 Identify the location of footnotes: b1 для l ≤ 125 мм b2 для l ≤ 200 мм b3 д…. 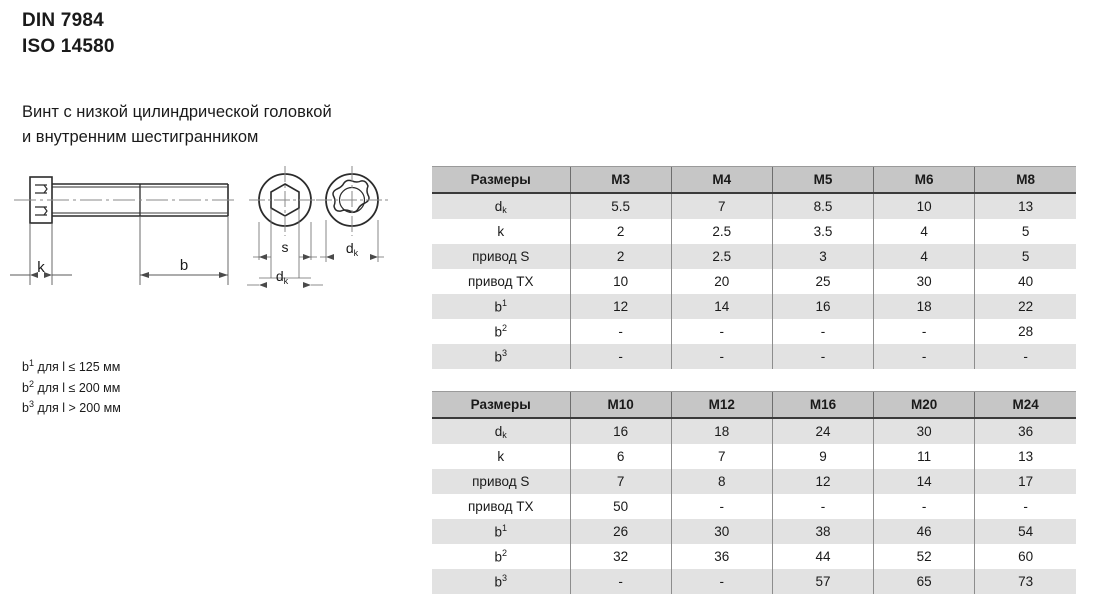
(71, 386).